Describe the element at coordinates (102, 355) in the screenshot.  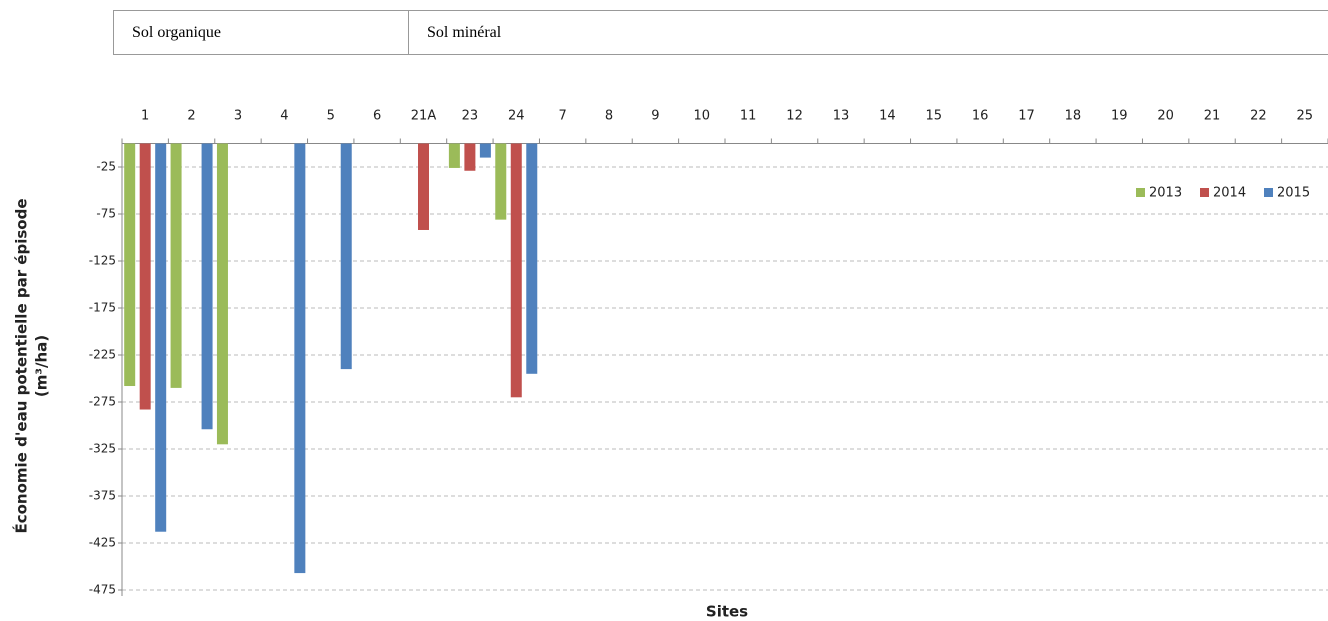
I see `y-tick-label: -225` at that location.